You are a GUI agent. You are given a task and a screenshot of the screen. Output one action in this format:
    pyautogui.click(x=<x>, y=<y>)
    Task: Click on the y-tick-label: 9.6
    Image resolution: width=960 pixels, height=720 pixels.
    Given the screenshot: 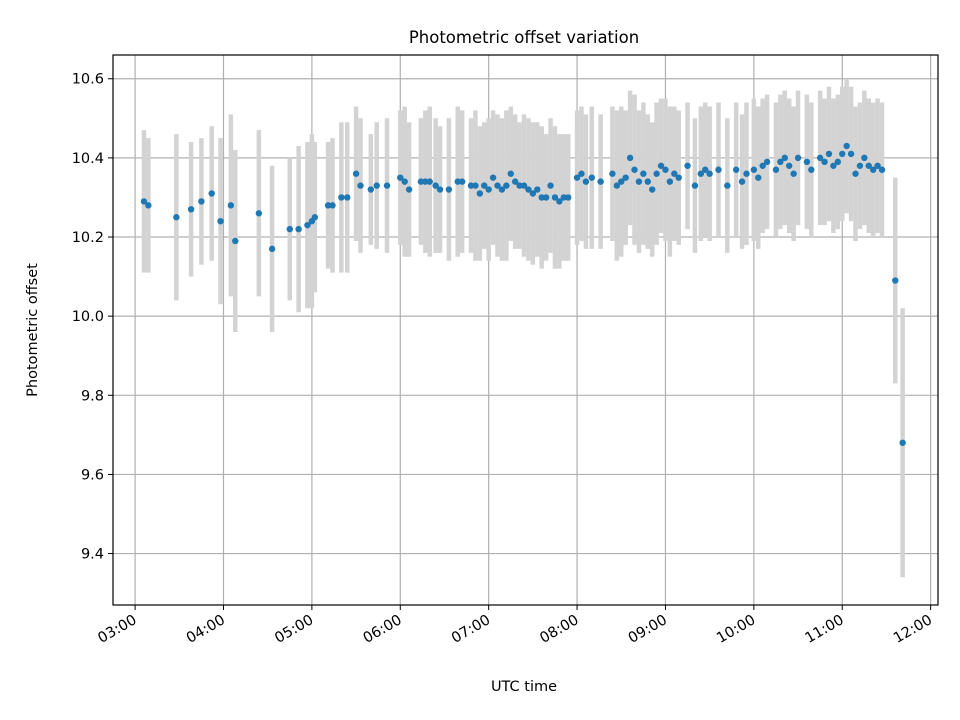 What is the action you would take?
    pyautogui.click(x=92, y=475)
    